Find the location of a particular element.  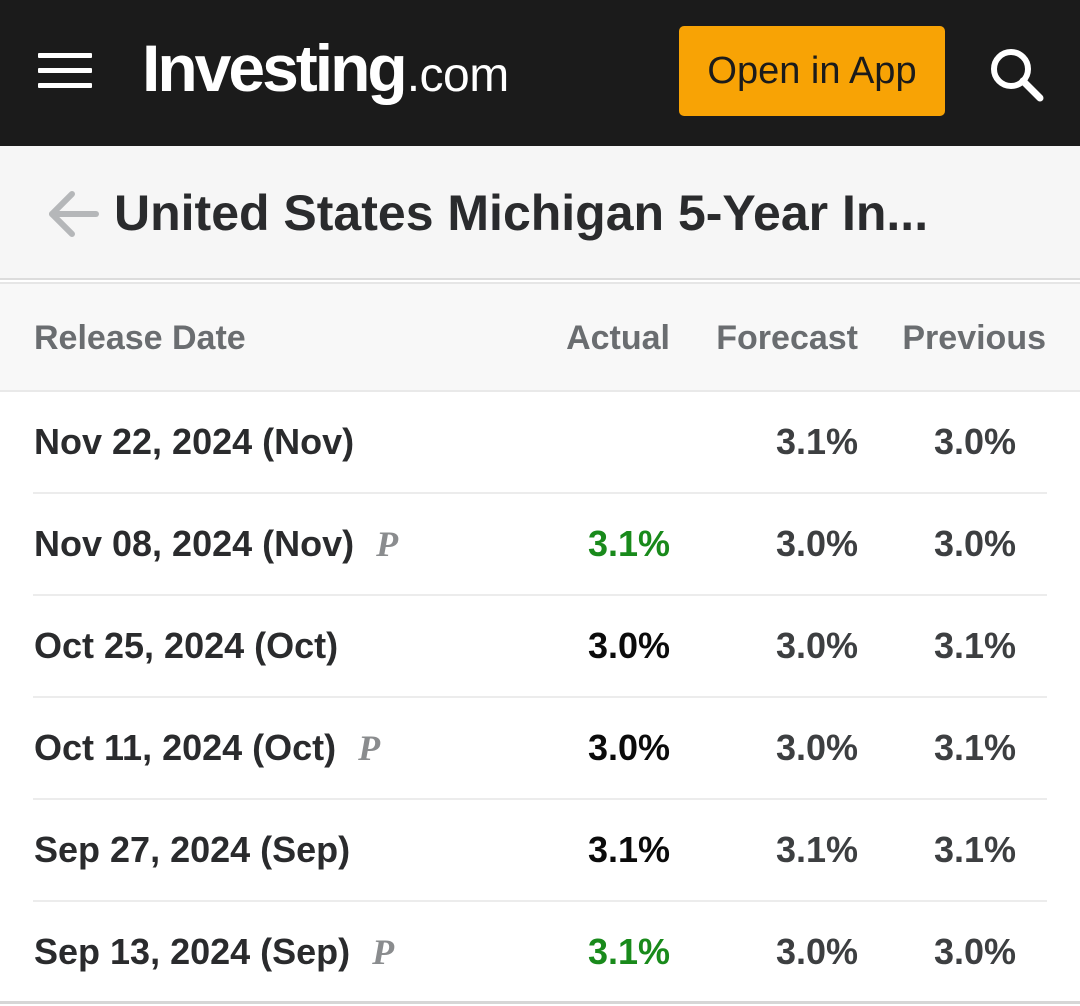

release-date-cell: Oct 25, 2024 (Oct) is located at coordinates (186, 646).